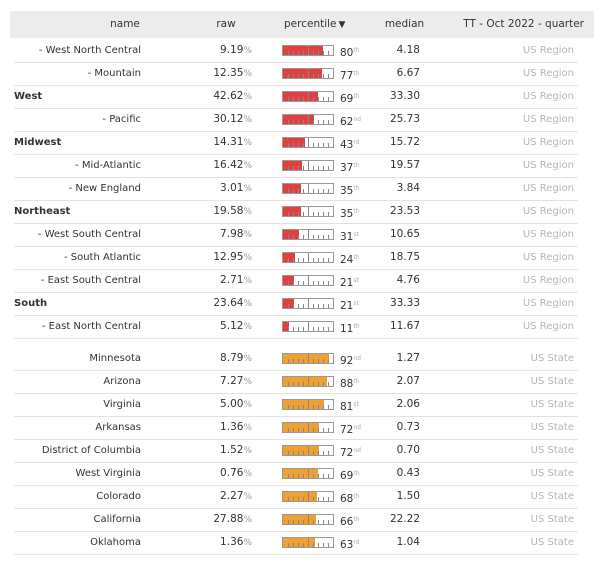  Describe the element at coordinates (232, 358) in the screenshot. I see `row-raw-value: 8.79` at that location.